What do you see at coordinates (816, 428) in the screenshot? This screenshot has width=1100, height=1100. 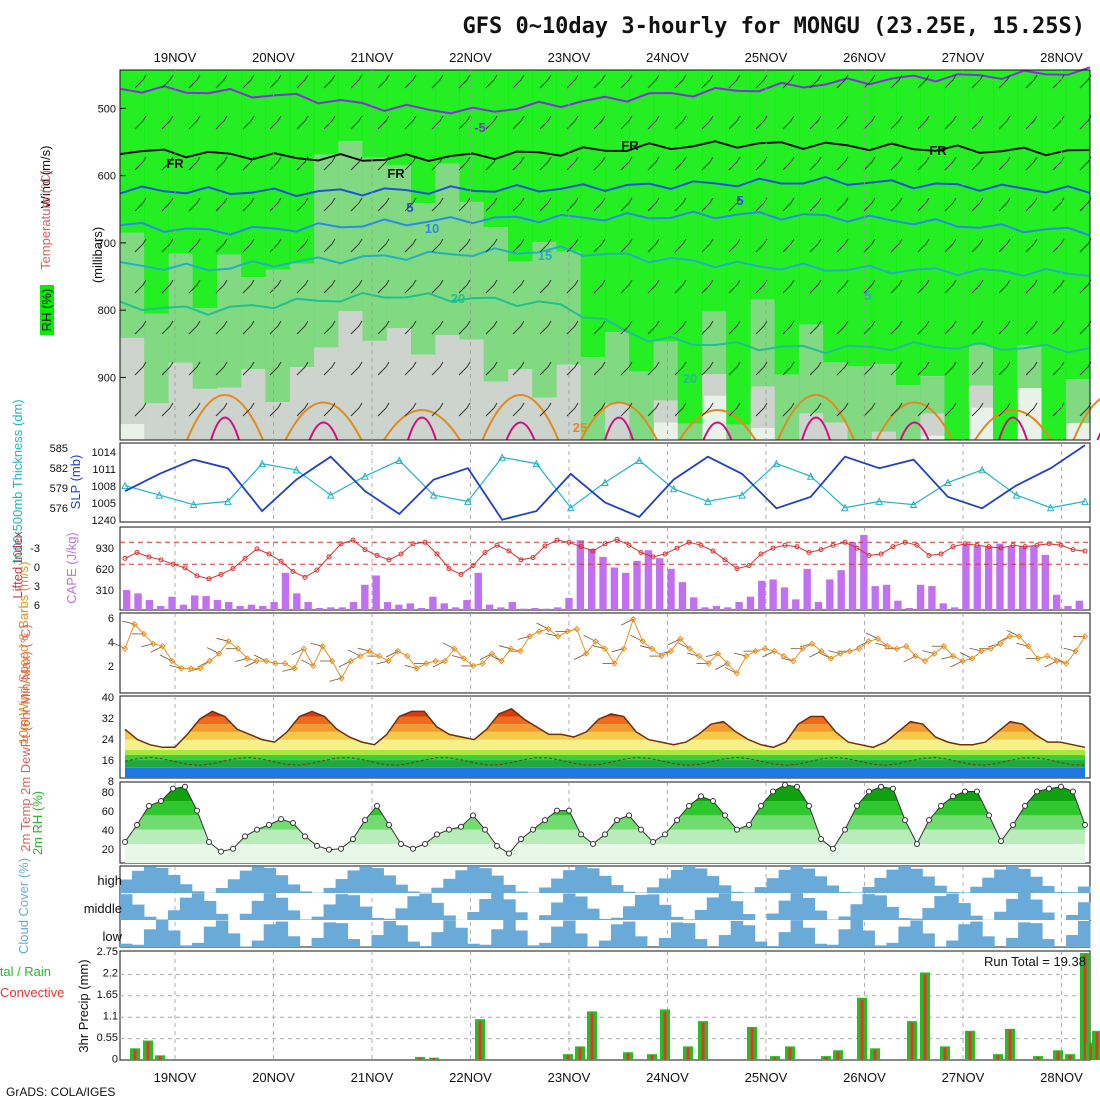 I see `hot-contour` at bounding box center [816, 428].